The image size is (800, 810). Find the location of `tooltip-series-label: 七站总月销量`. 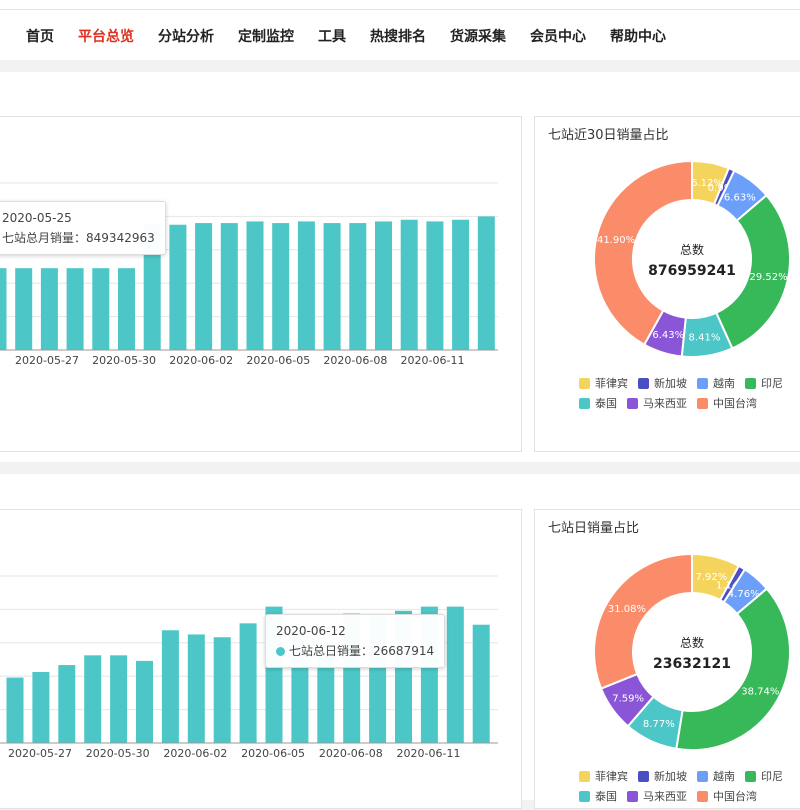

tooltip-series-label: 七站总月销量 is located at coordinates (38, 238).